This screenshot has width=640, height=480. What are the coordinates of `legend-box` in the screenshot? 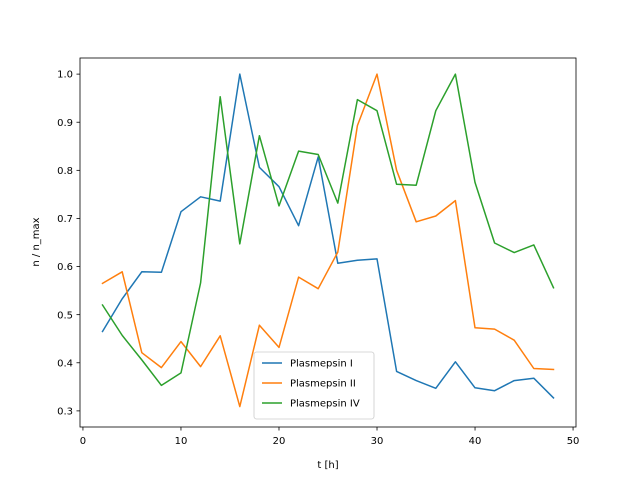 It's located at (314, 385).